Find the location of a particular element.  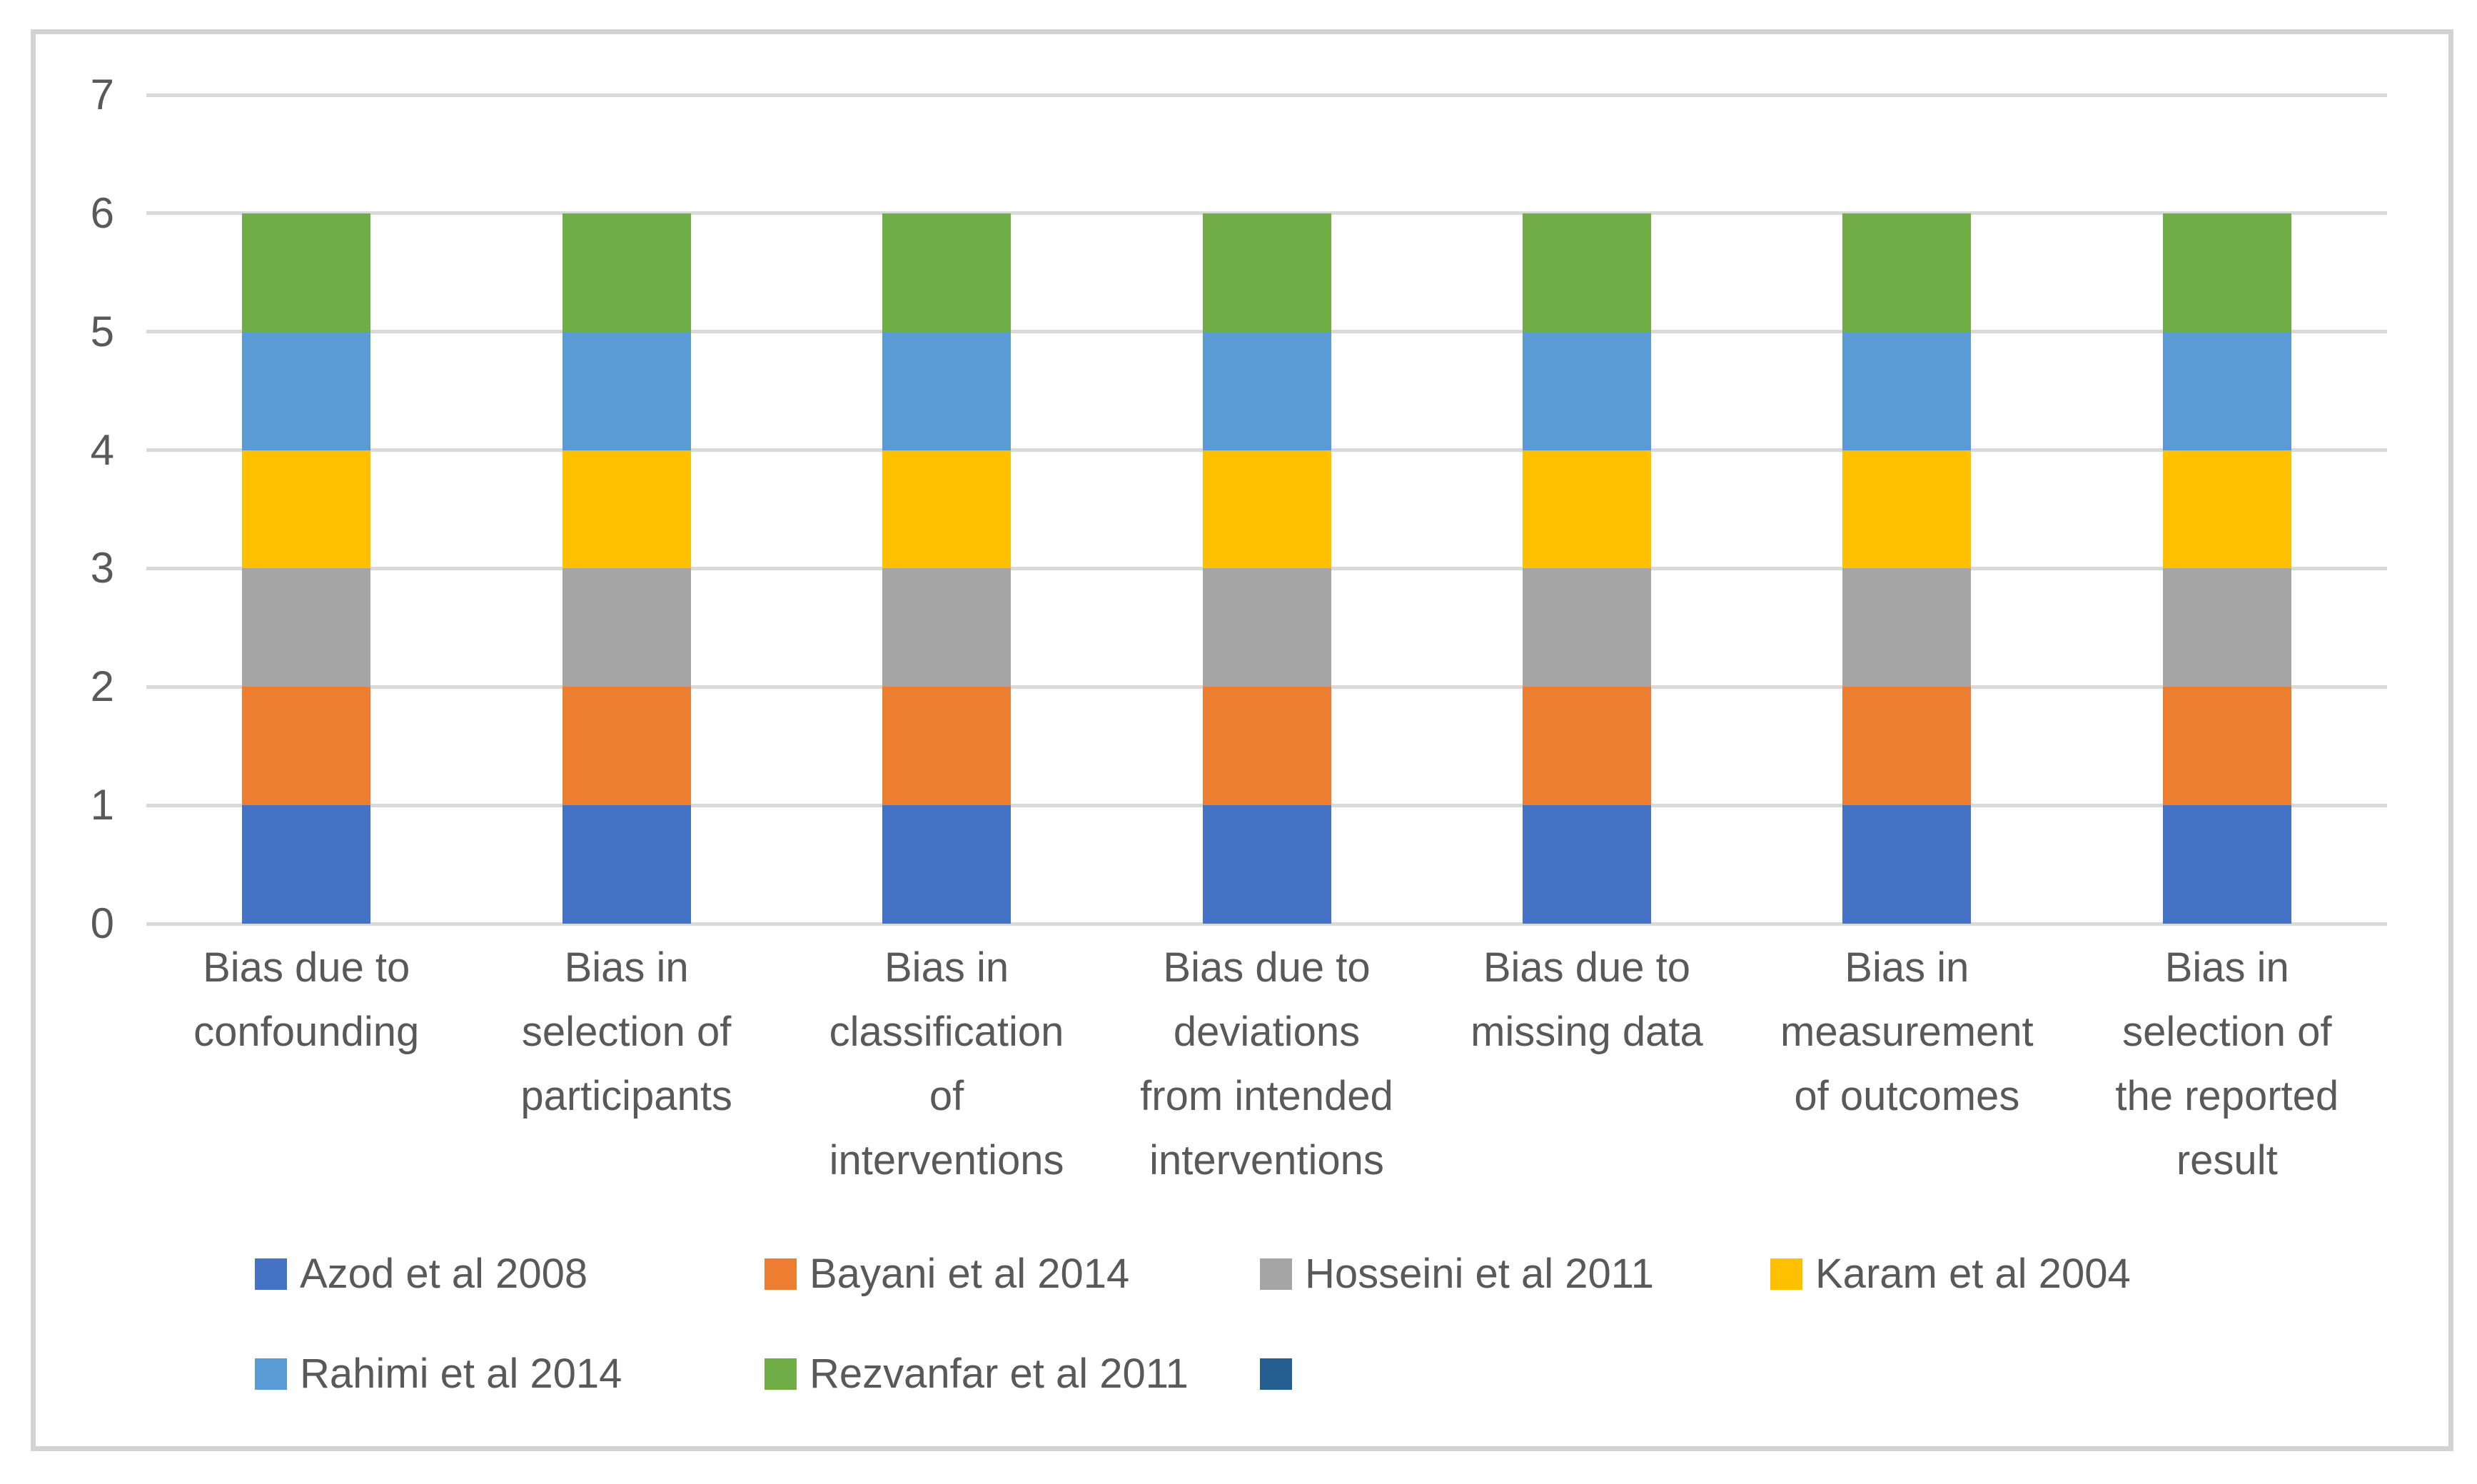

bar-group-bias-due-to-deviations-from-intended-interventions is located at coordinates (1266, 568).